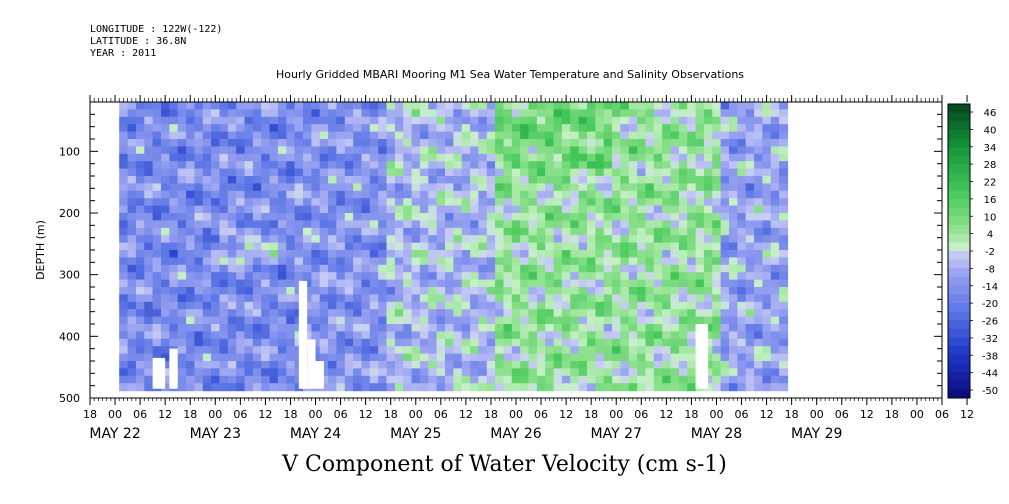 The image size is (1009, 504). Describe the element at coordinates (959, 238) in the screenshot. I see `colorbar-swatch` at that location.